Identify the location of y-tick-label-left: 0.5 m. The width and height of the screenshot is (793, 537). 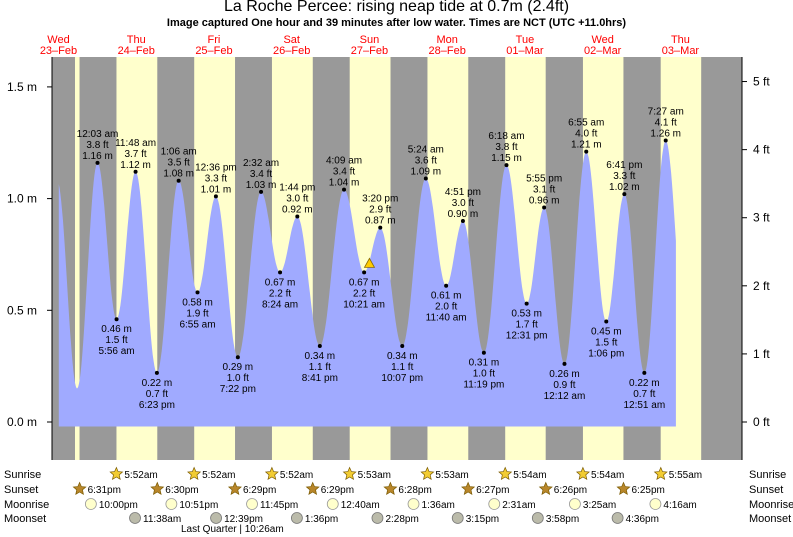
(22, 310).